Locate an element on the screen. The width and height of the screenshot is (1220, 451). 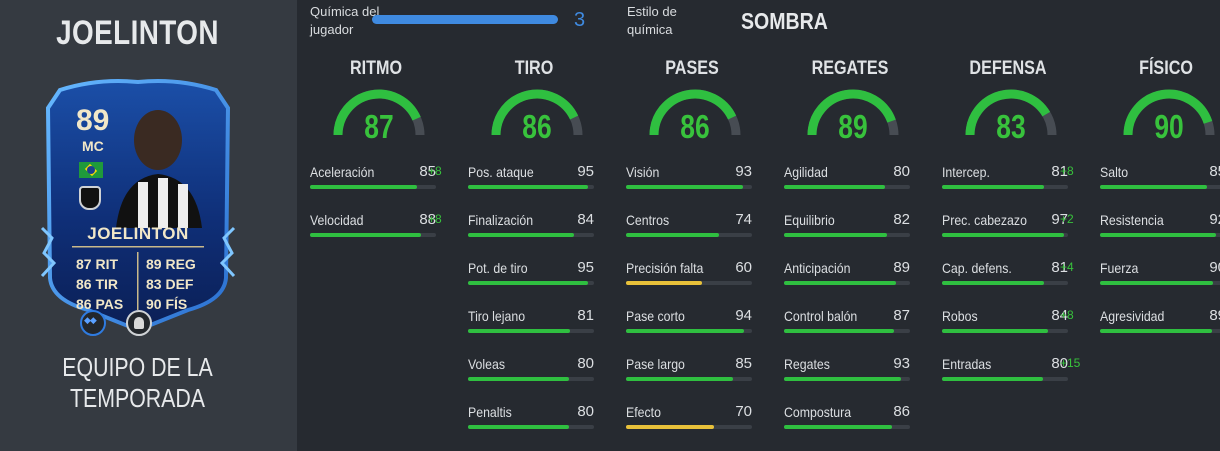
stat-row: Cap. defens. 81 +4 is located at coordinates (1012, 273).